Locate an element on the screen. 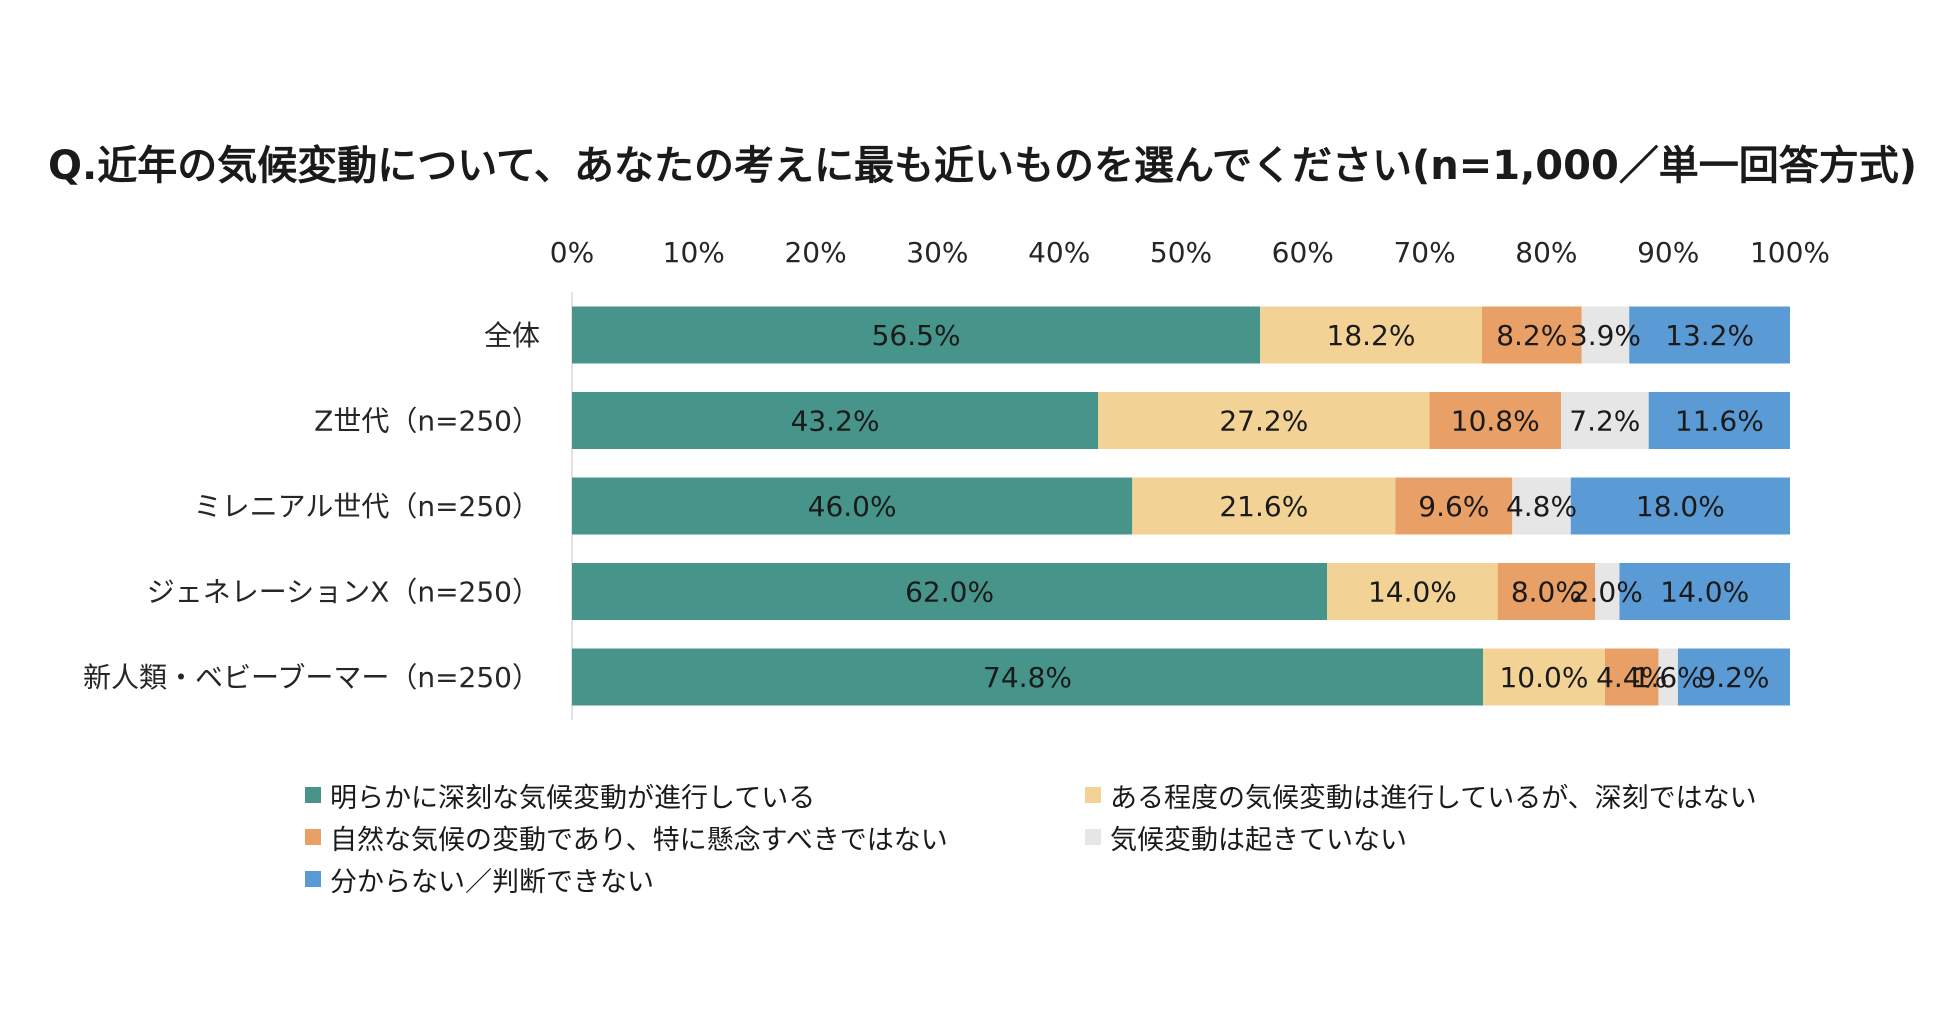 The image size is (1950, 1021). x-tick-label: 20% is located at coordinates (815, 252).